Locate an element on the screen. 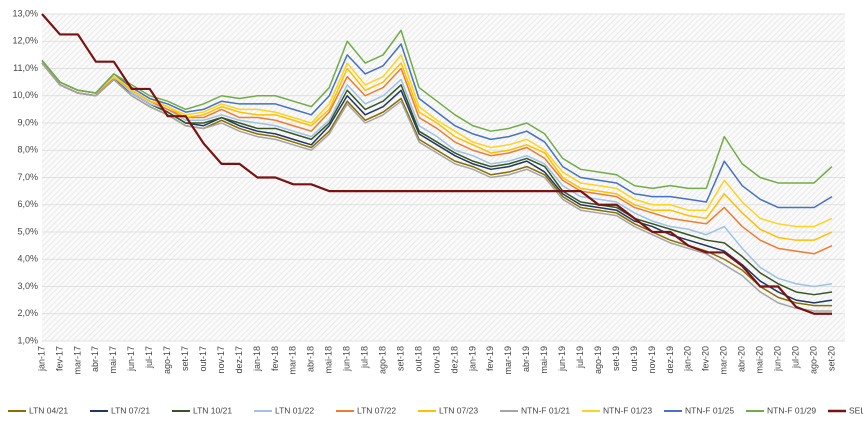 Image resolution: width=863 pixels, height=422 pixels. x-tick-label: jul-18 is located at coordinates (365, 357).